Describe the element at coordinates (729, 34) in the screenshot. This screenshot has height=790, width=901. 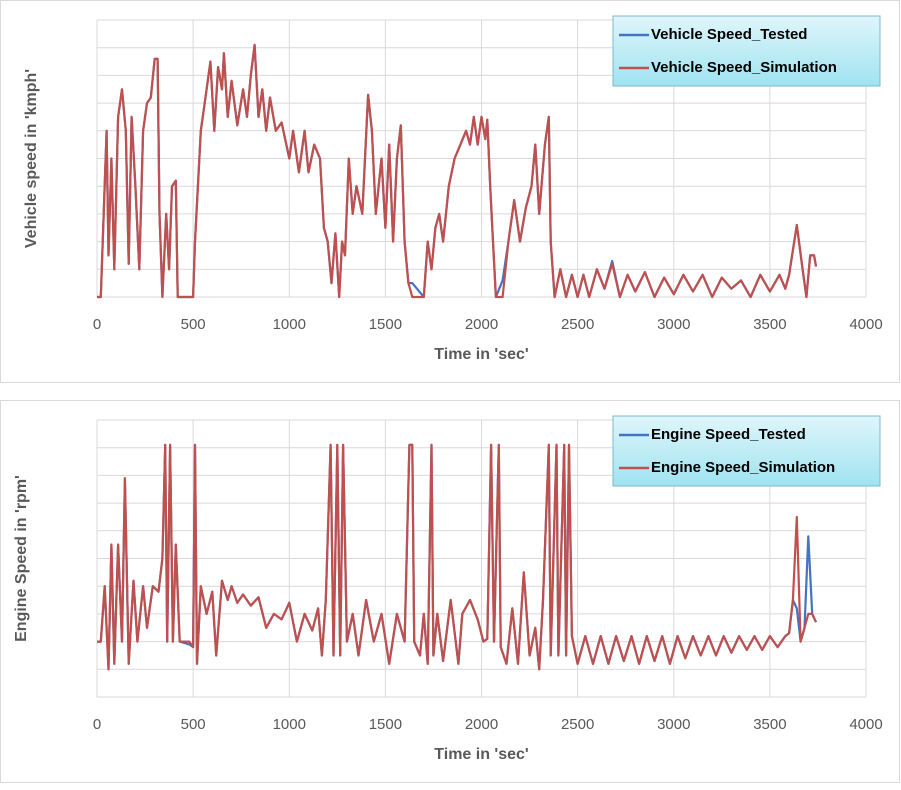
I see `legend-label: Vehicle Speed_Tested` at that location.